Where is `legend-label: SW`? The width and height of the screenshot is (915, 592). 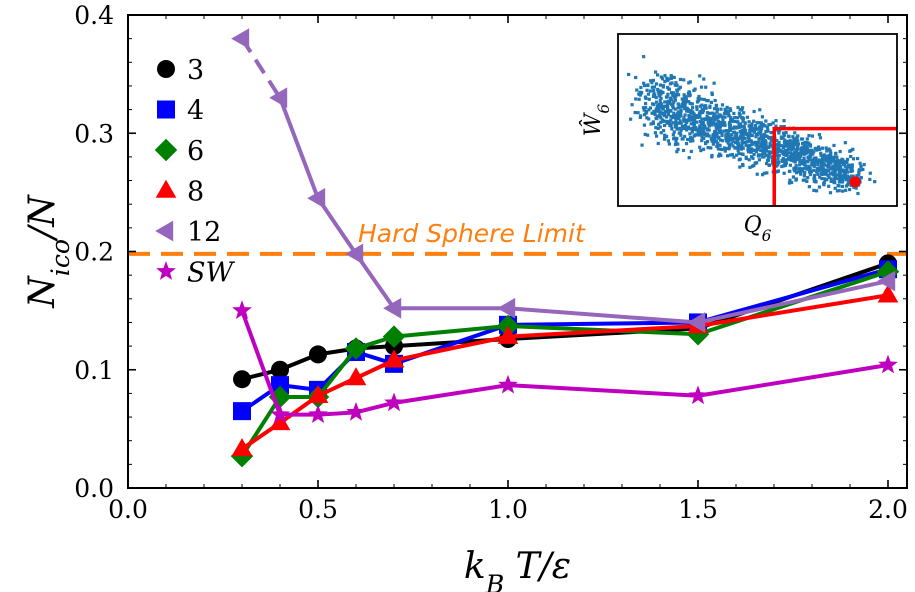 legend-label: SW is located at coordinates (211, 273).